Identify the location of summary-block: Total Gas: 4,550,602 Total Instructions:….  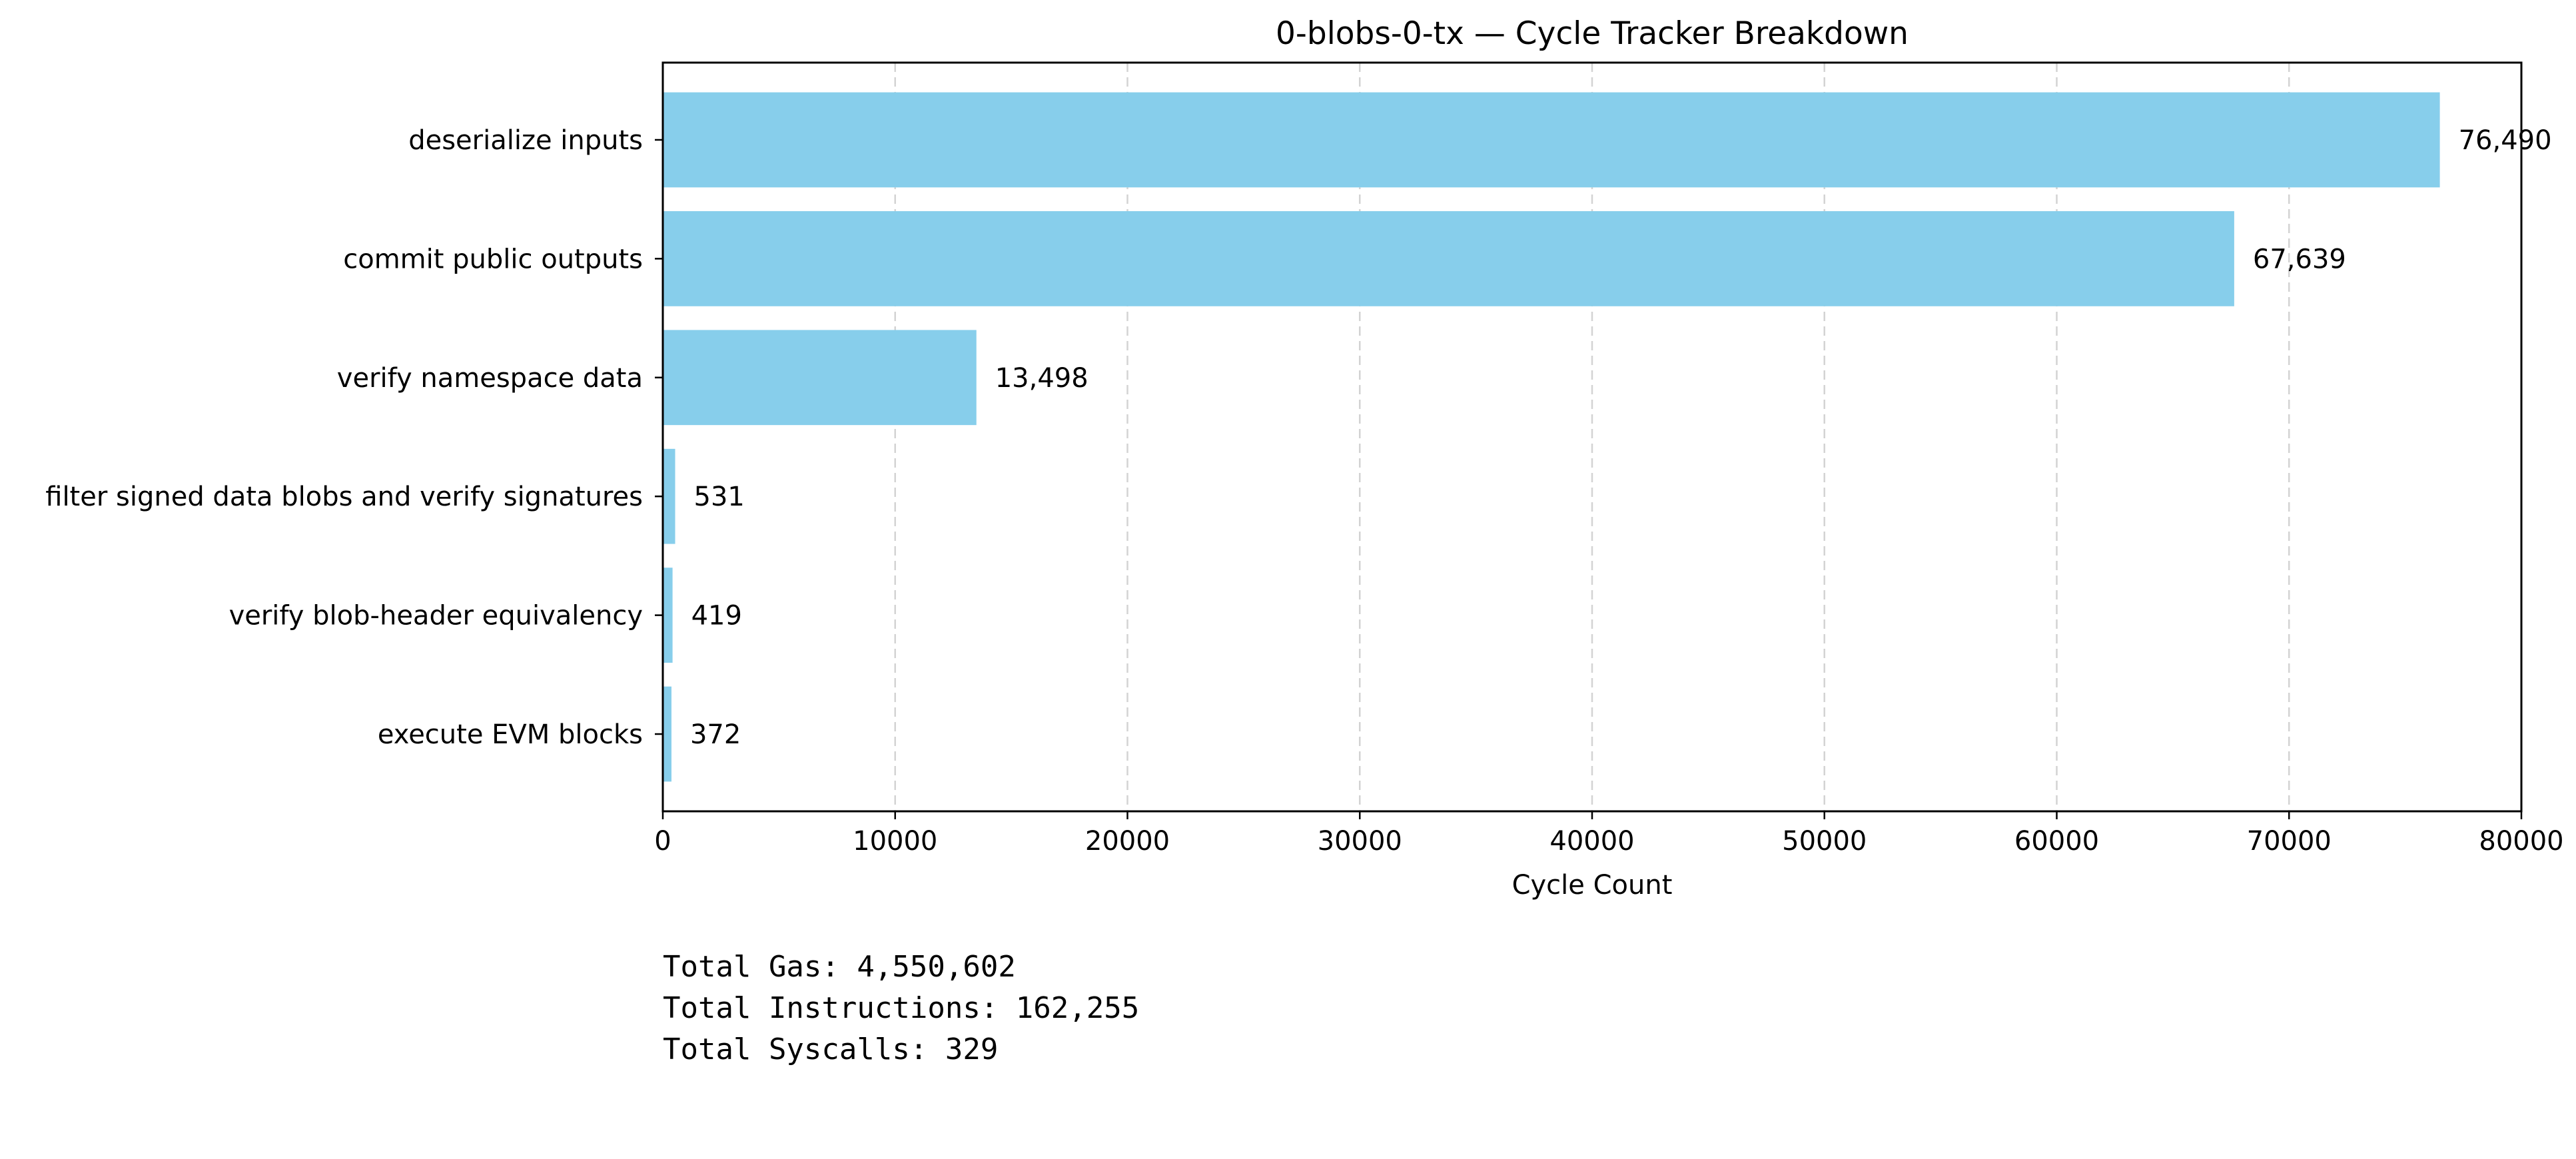
(901, 1008).